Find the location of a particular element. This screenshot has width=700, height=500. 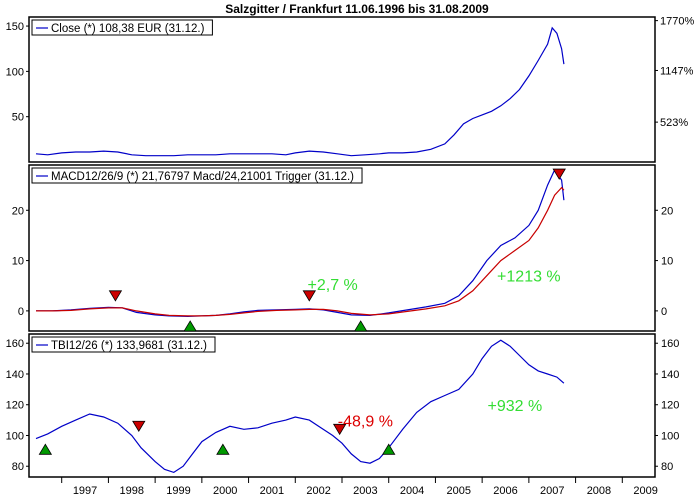

legend-label: TBI12/26 (*) 133,9681 (31.12.) is located at coordinates (129, 346).